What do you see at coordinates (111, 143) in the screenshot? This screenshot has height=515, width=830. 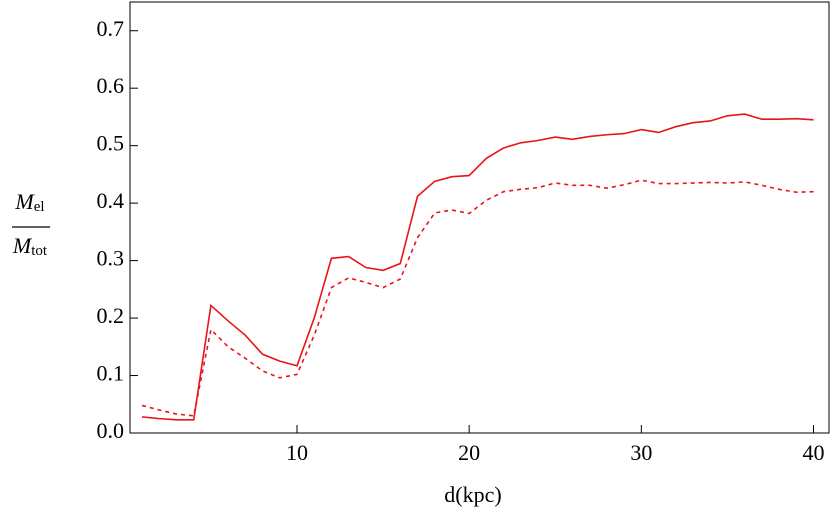 I see `y-tick-label: 0.5` at bounding box center [111, 143].